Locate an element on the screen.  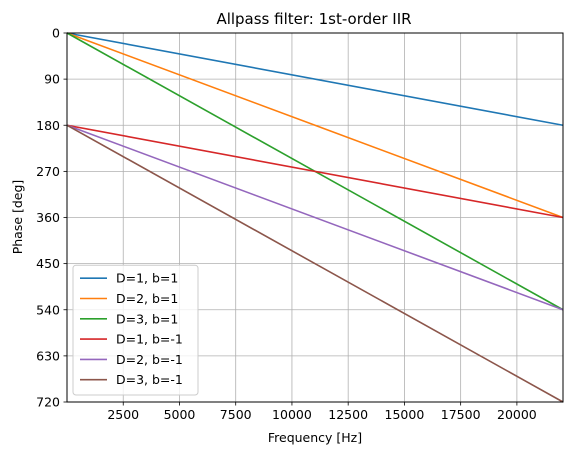
y-axis-ticks: 0 90 180 270 360 450 540 630 720 is located at coordinates (51, 218).